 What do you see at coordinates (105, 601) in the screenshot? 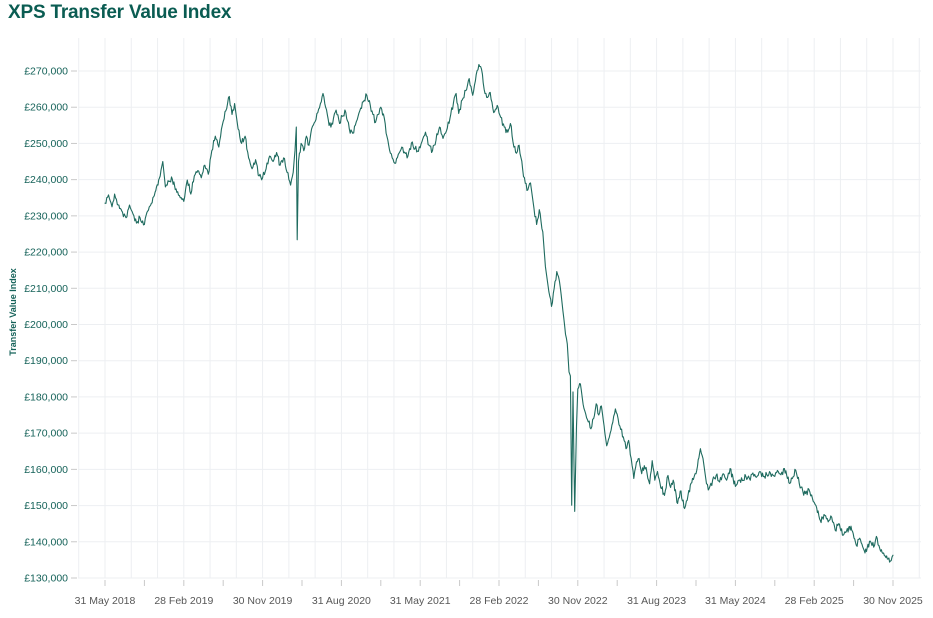
I see `x-tick-label: 31 May 2018` at bounding box center [105, 601].